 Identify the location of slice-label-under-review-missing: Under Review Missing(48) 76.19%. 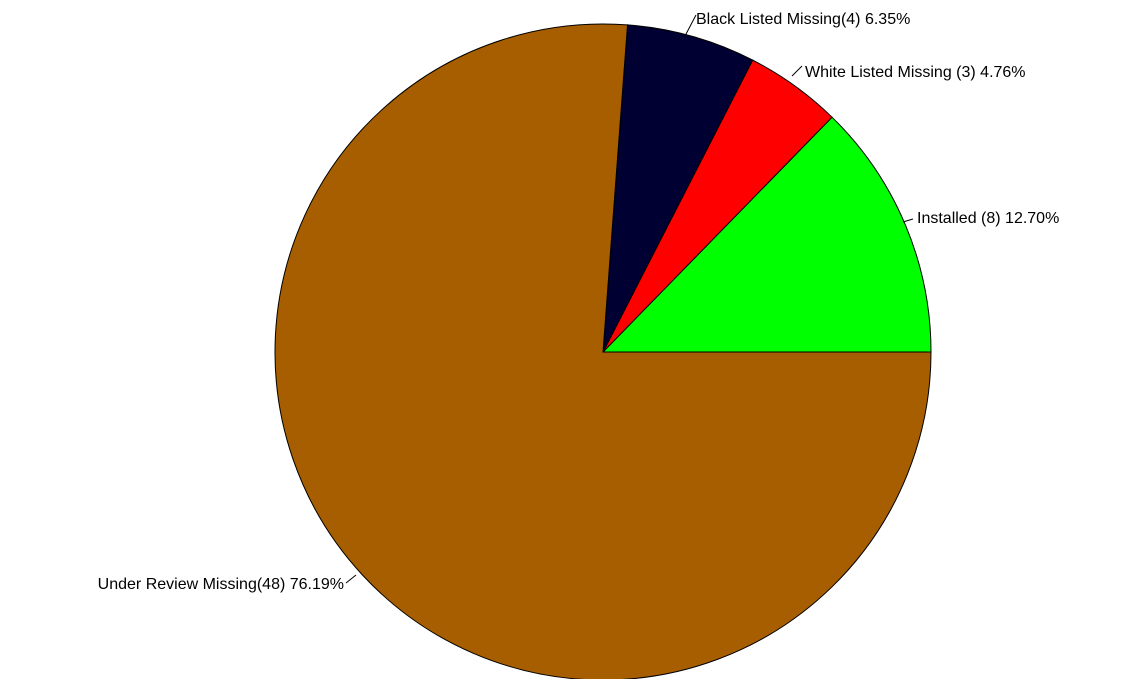
(221, 584).